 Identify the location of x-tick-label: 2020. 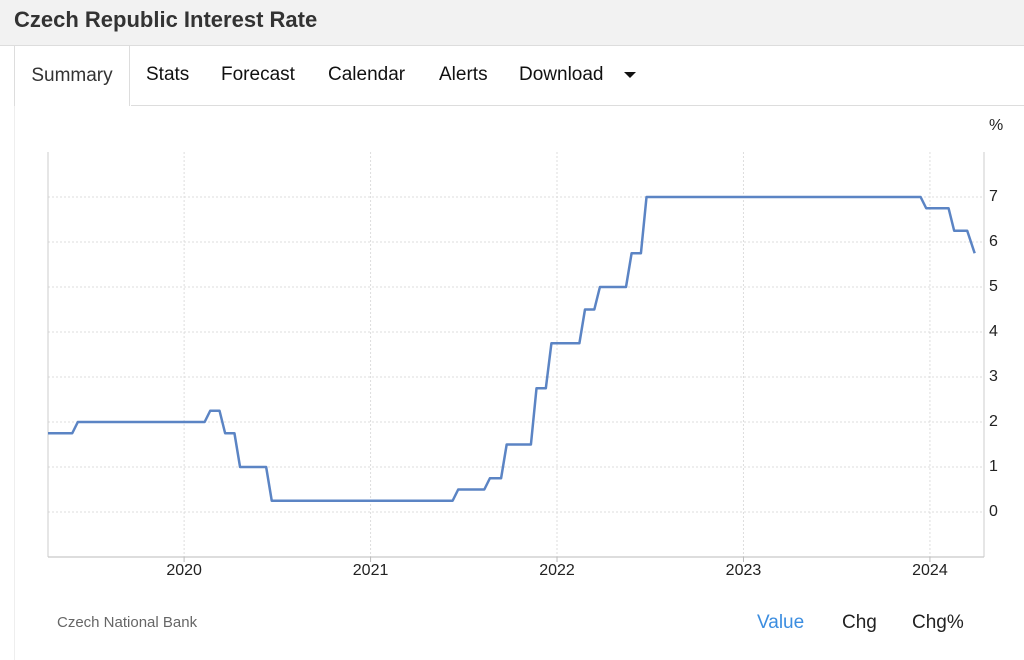
(184, 570).